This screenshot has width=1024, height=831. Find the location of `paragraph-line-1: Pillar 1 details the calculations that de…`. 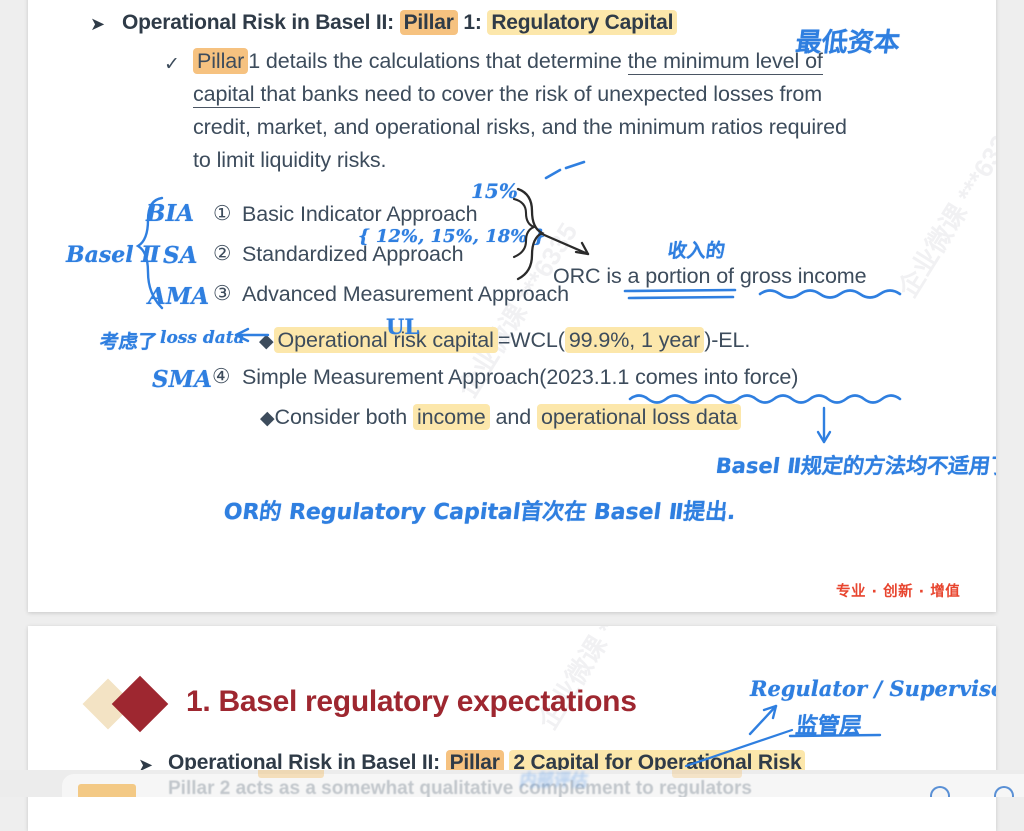

paragraph-line-1: Pillar 1 details the calculations that de… is located at coordinates (508, 61).